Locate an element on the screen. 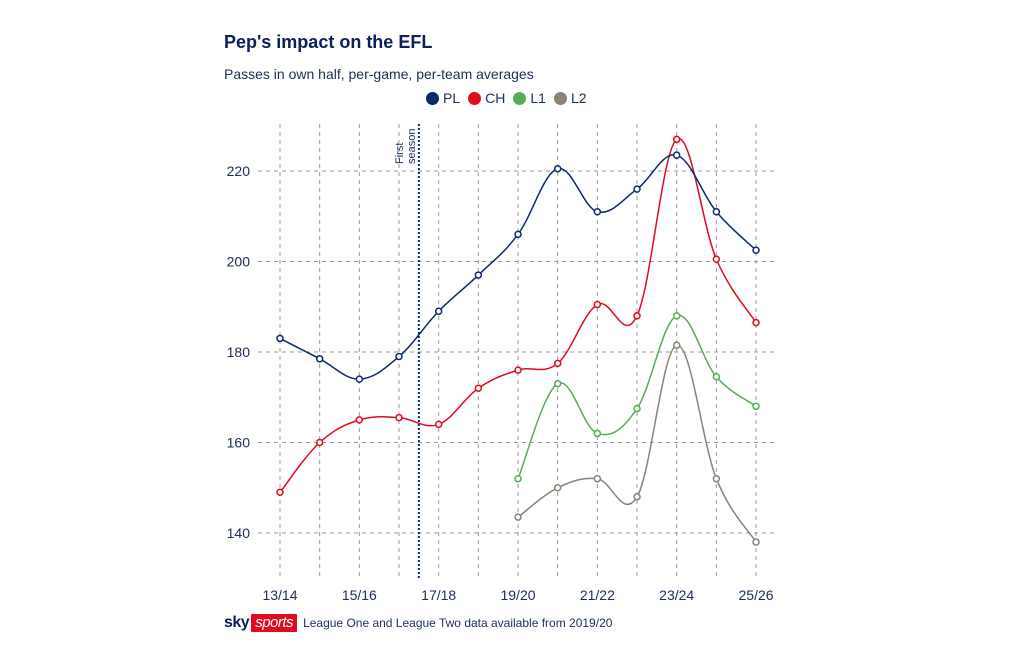 The image size is (1020, 650). x-tick-label: 23/24 is located at coordinates (676, 595).